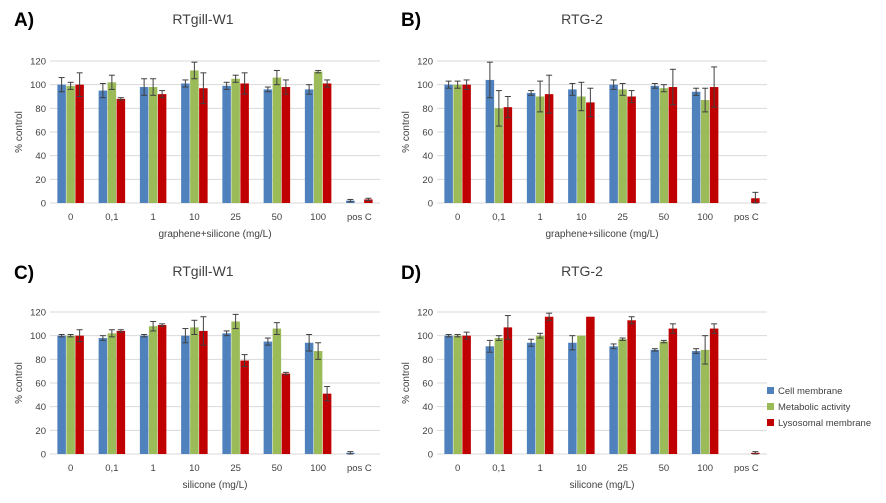 The height and width of the screenshot is (503, 886). Describe the element at coordinates (824, 423) in the screenshot. I see `legend-label: Lysosomal membrane` at that location.